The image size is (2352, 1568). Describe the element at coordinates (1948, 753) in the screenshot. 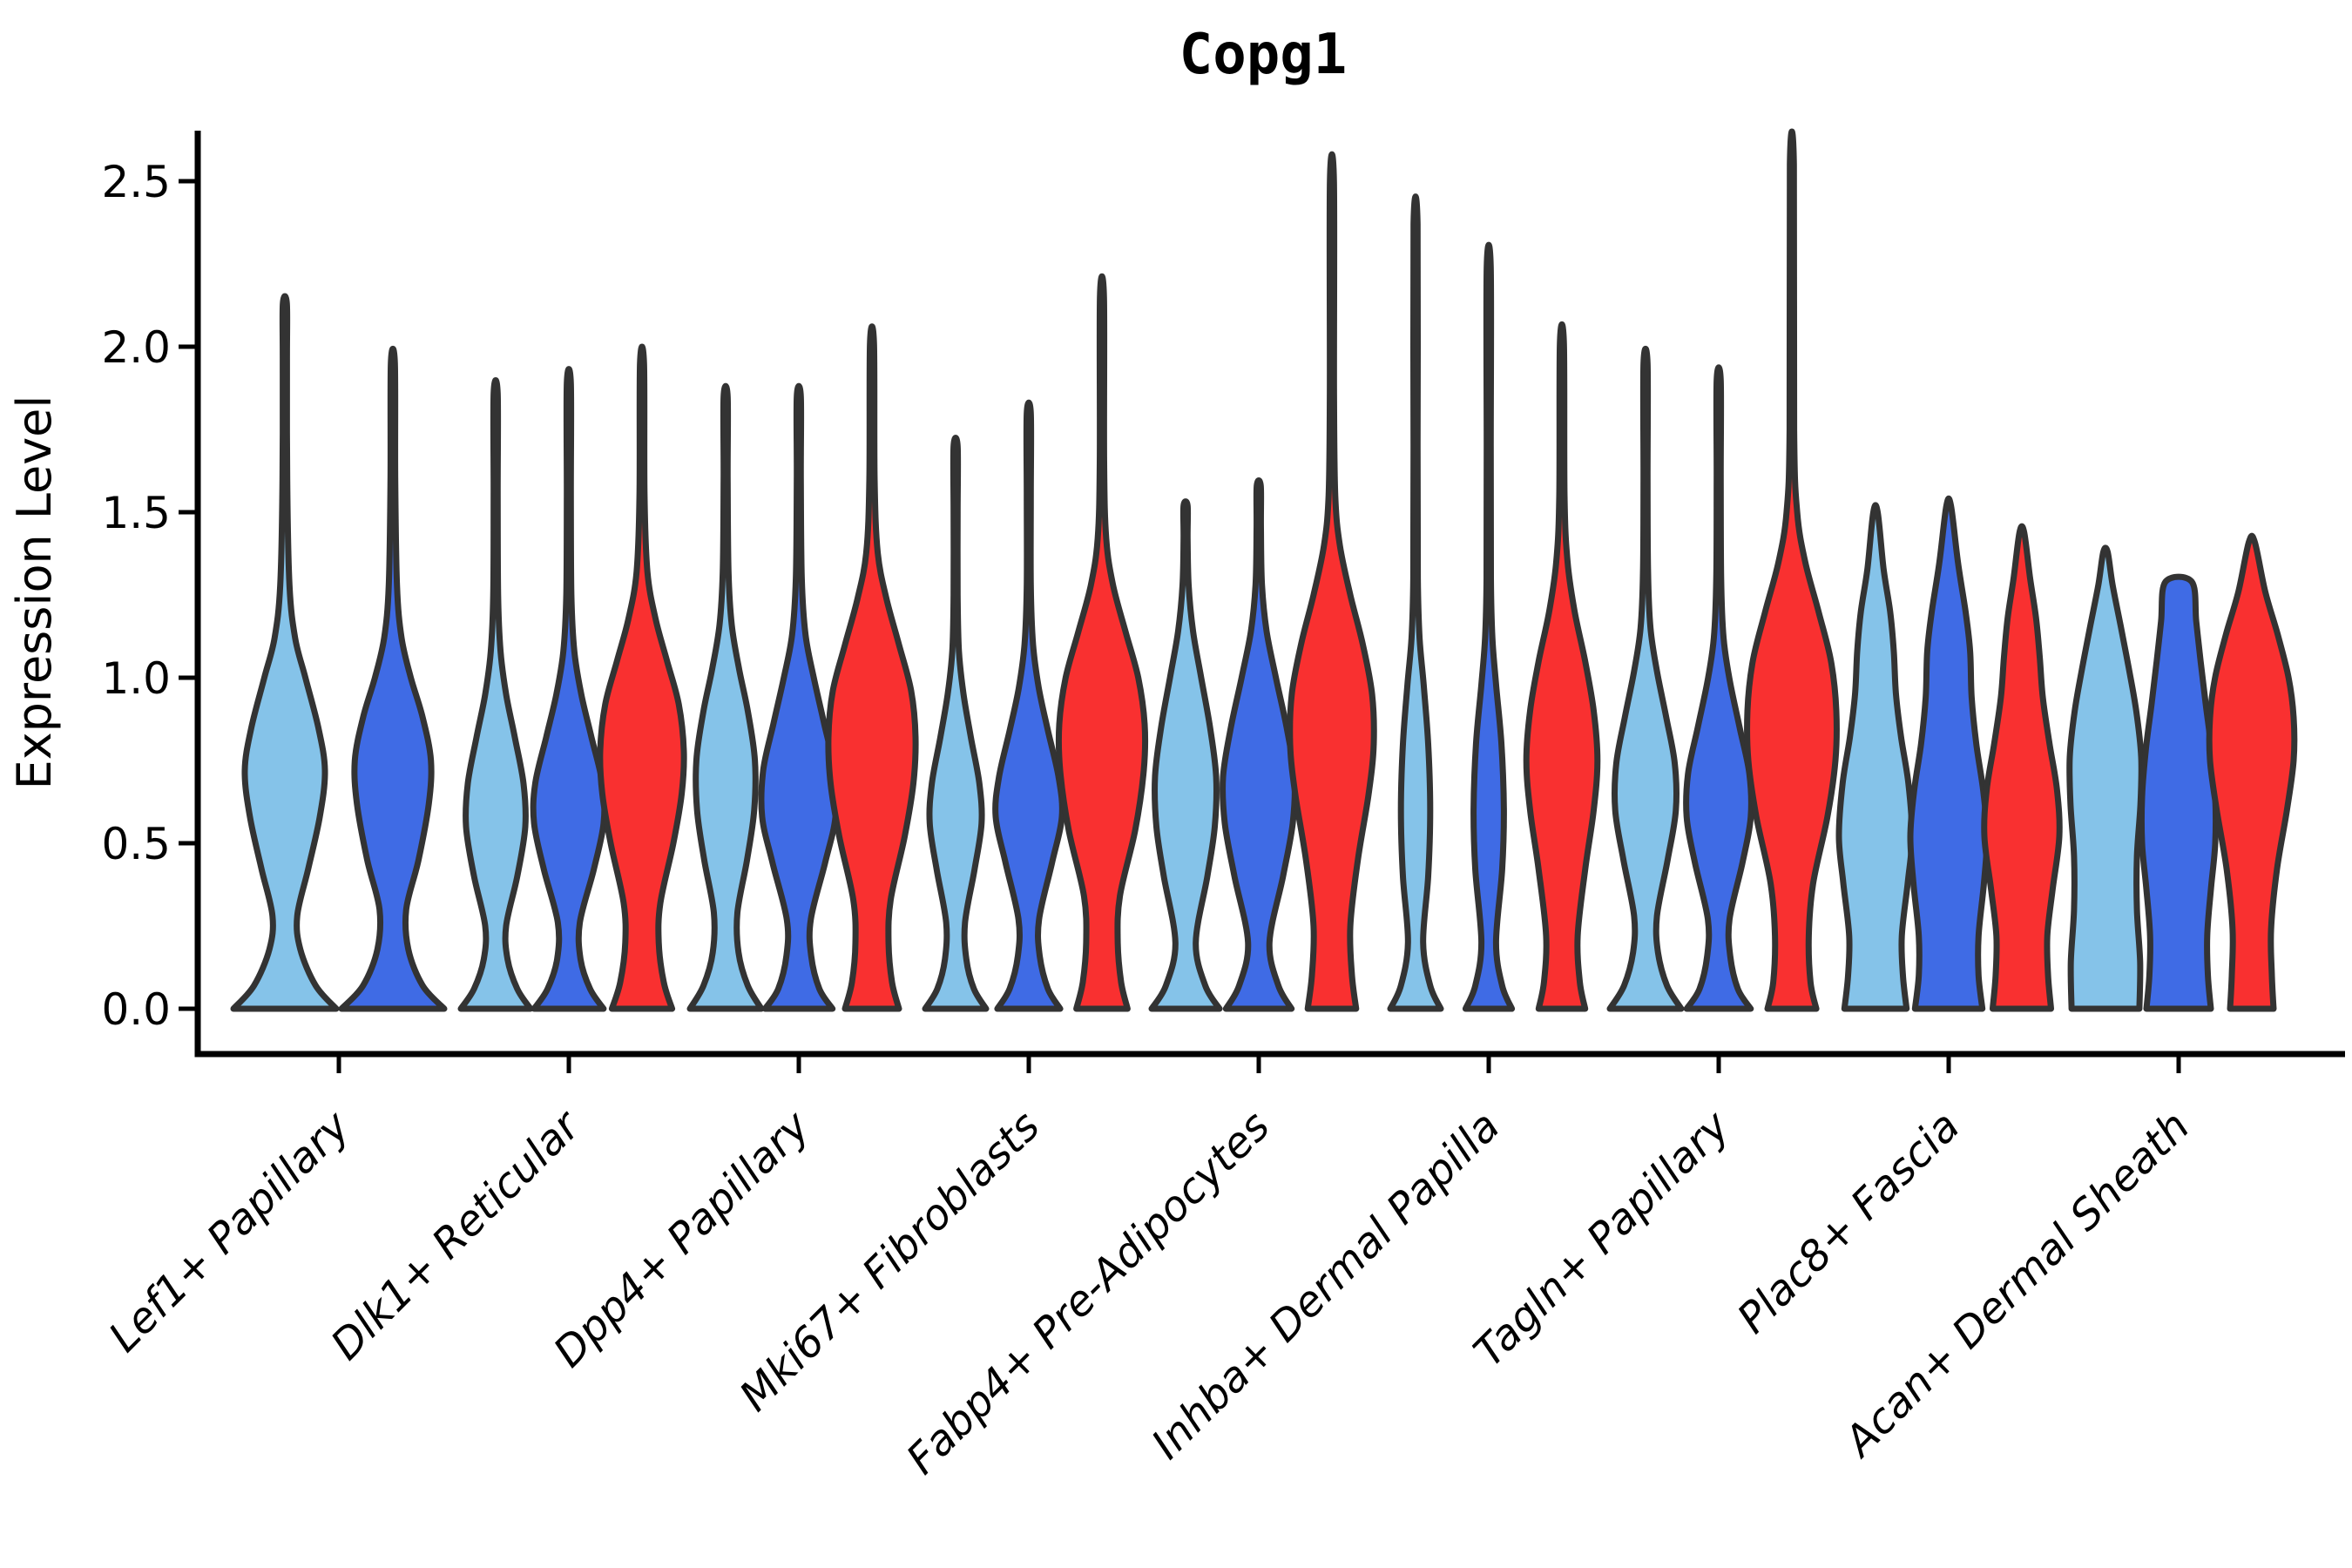

I see `violin-plac8-fascia-series2` at that location.